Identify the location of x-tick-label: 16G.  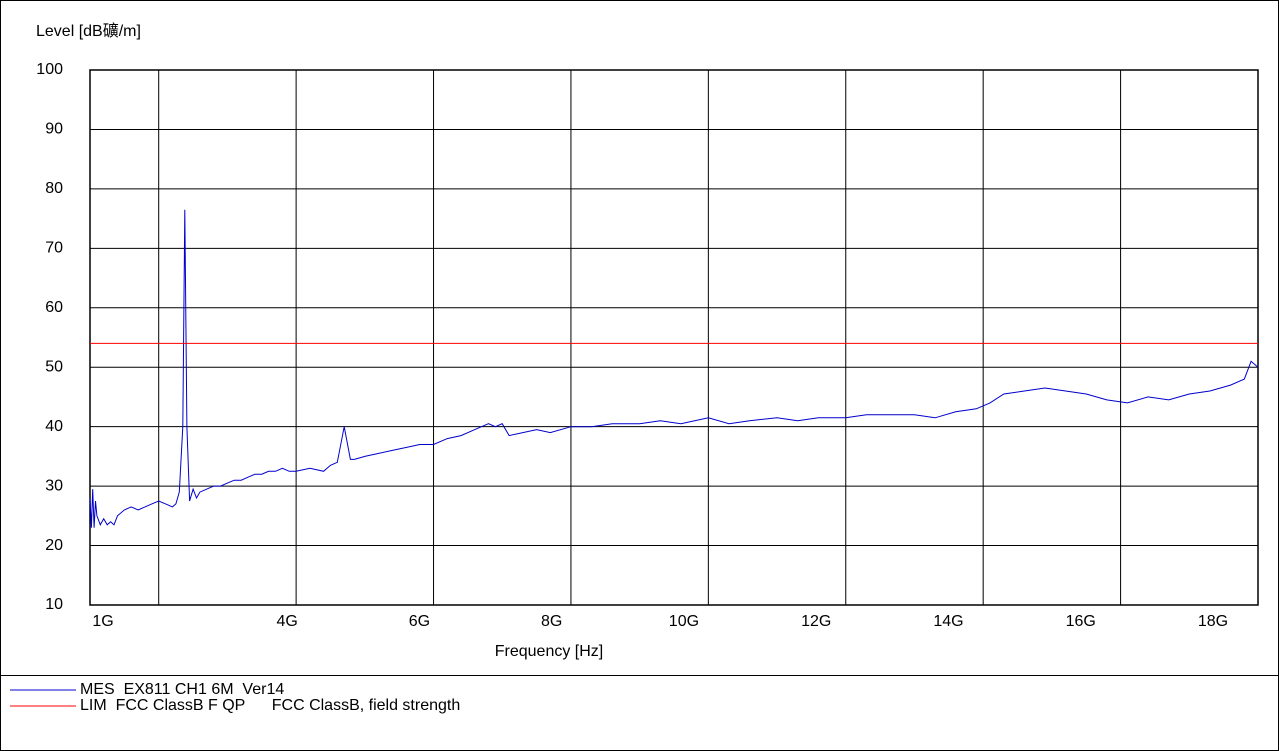
(1081, 621).